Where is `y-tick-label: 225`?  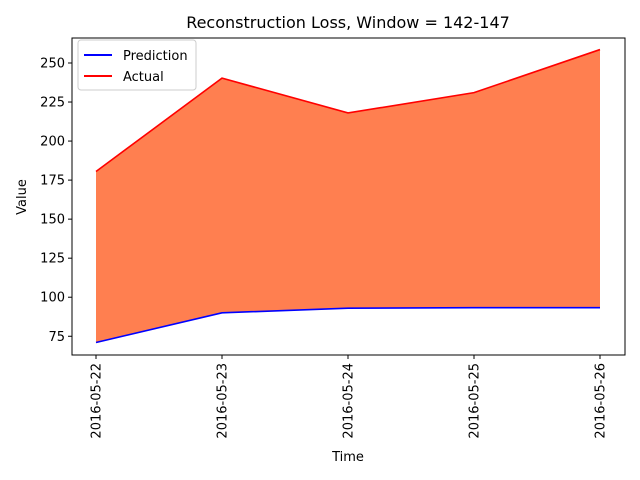
y-tick-label: 225 is located at coordinates (52, 103).